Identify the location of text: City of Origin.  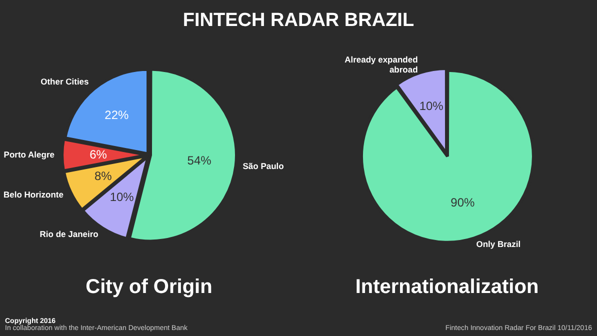
(149, 287).